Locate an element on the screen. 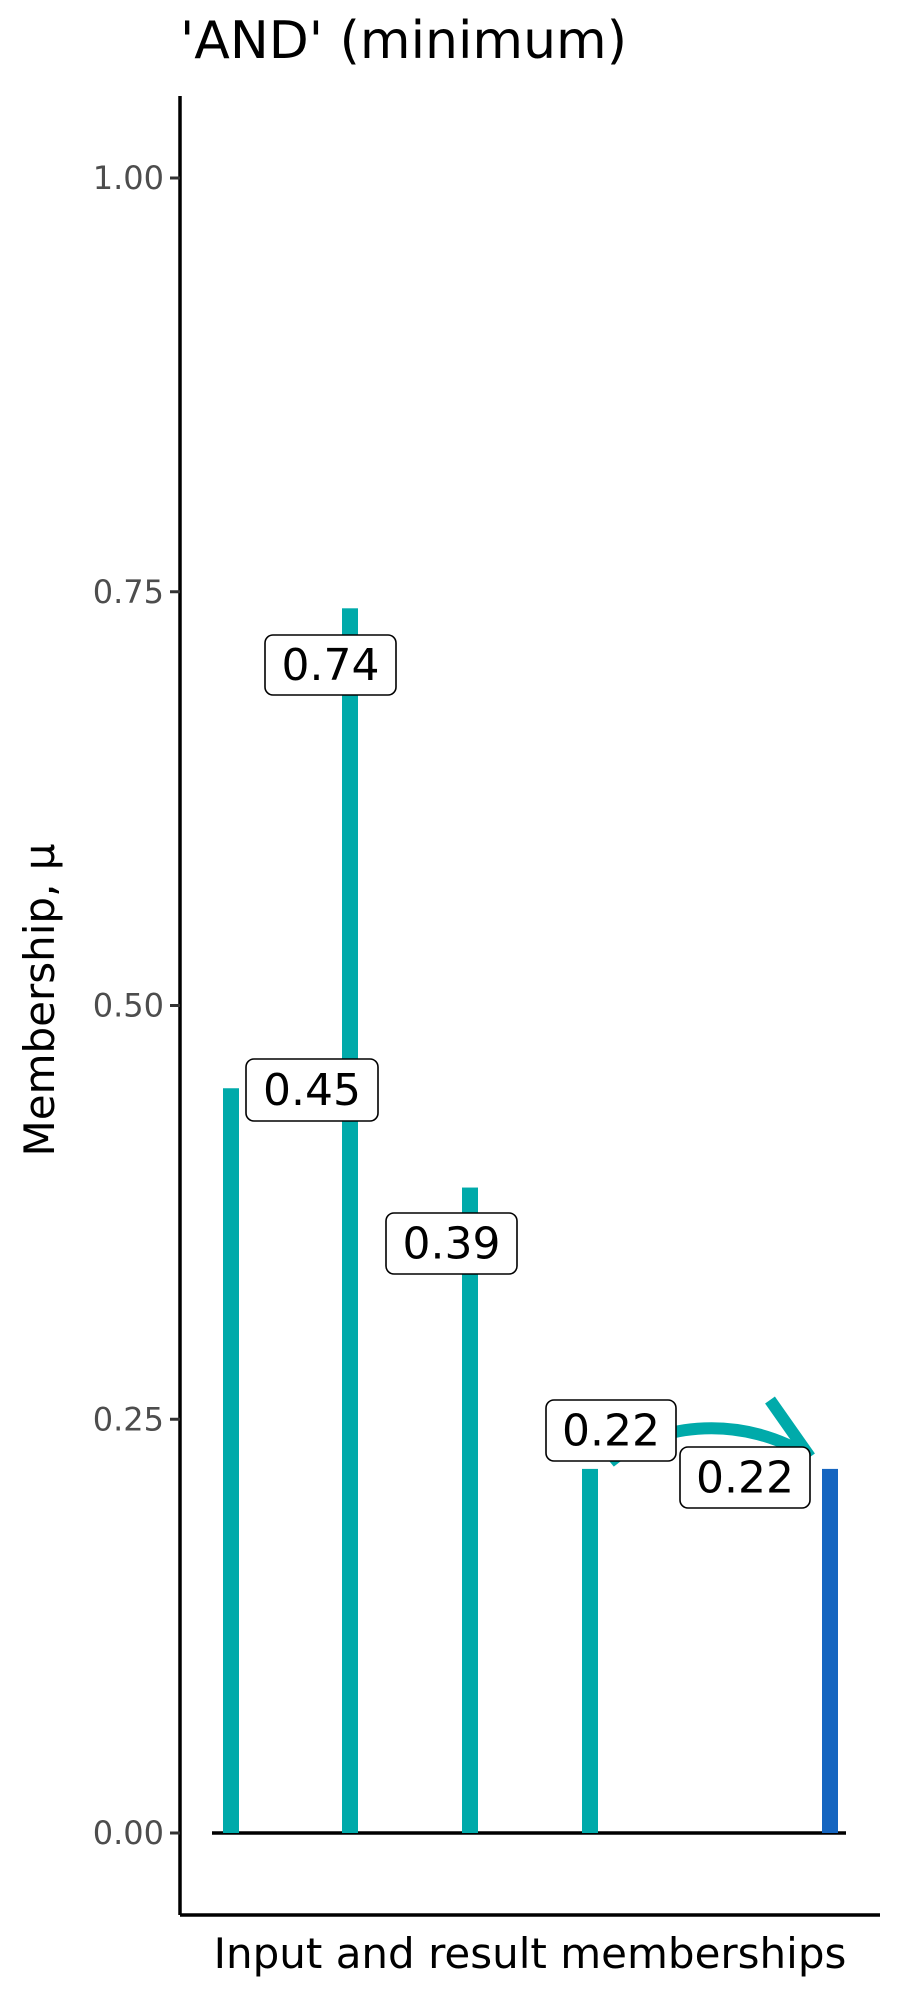 The height and width of the screenshot is (2000, 900). data-label-2: 0.74 is located at coordinates (330, 665).